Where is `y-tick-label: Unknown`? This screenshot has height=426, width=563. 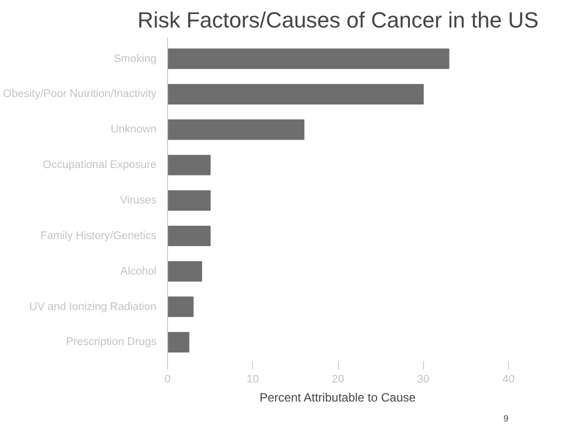 y-tick-label: Unknown is located at coordinates (133, 130).